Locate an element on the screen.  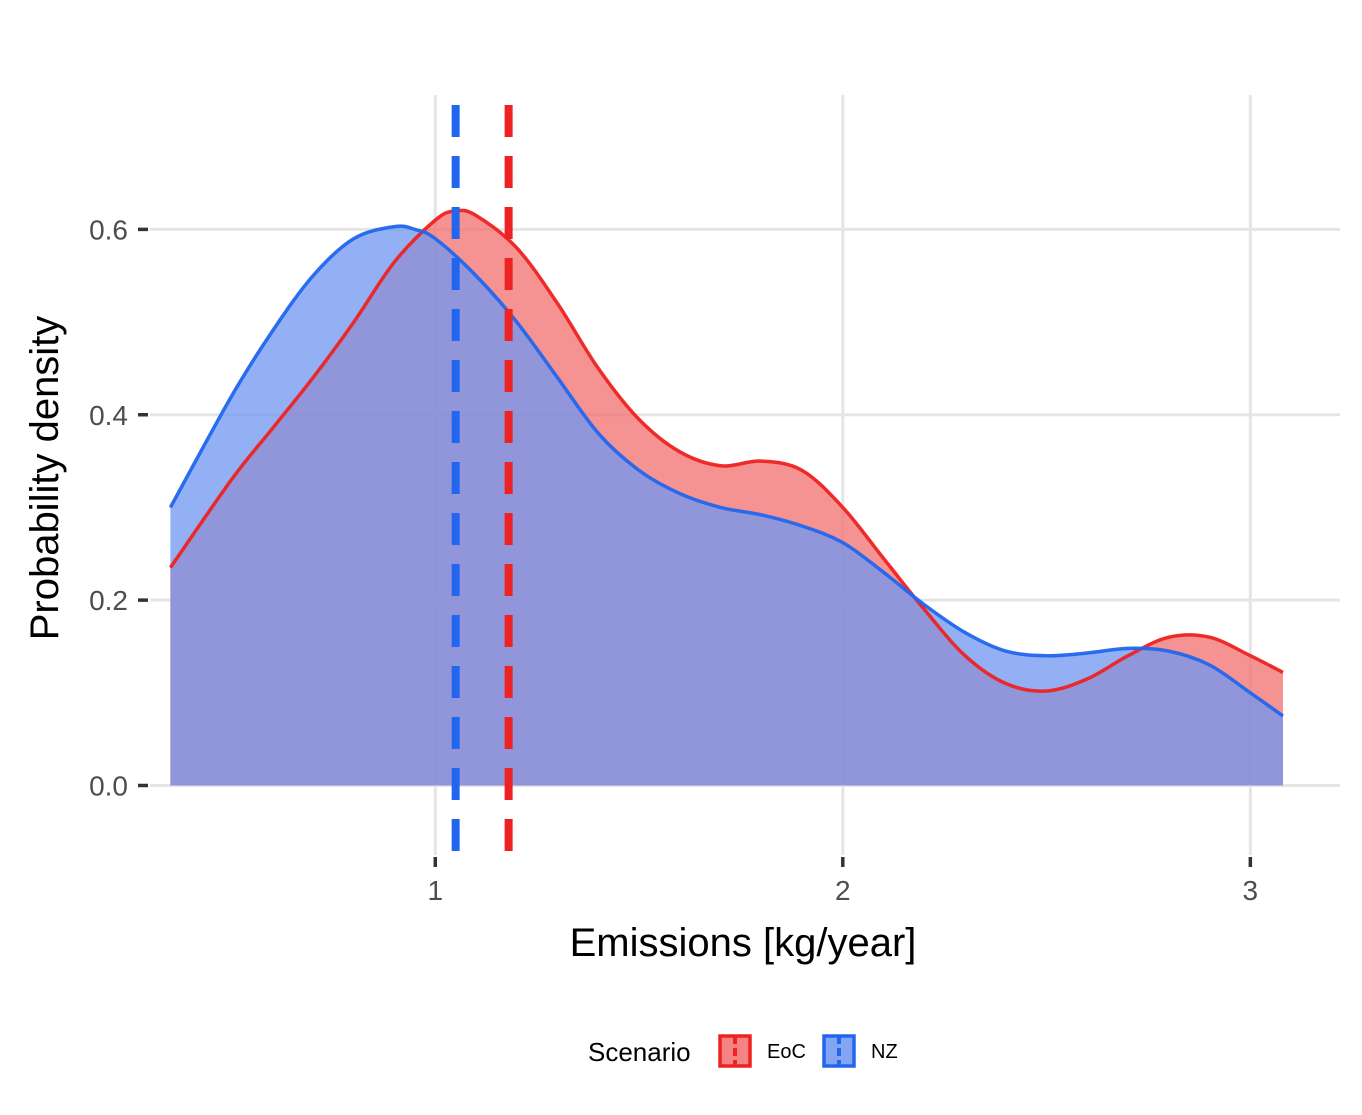
y-tick-label: 0.2 is located at coordinates (108, 600).